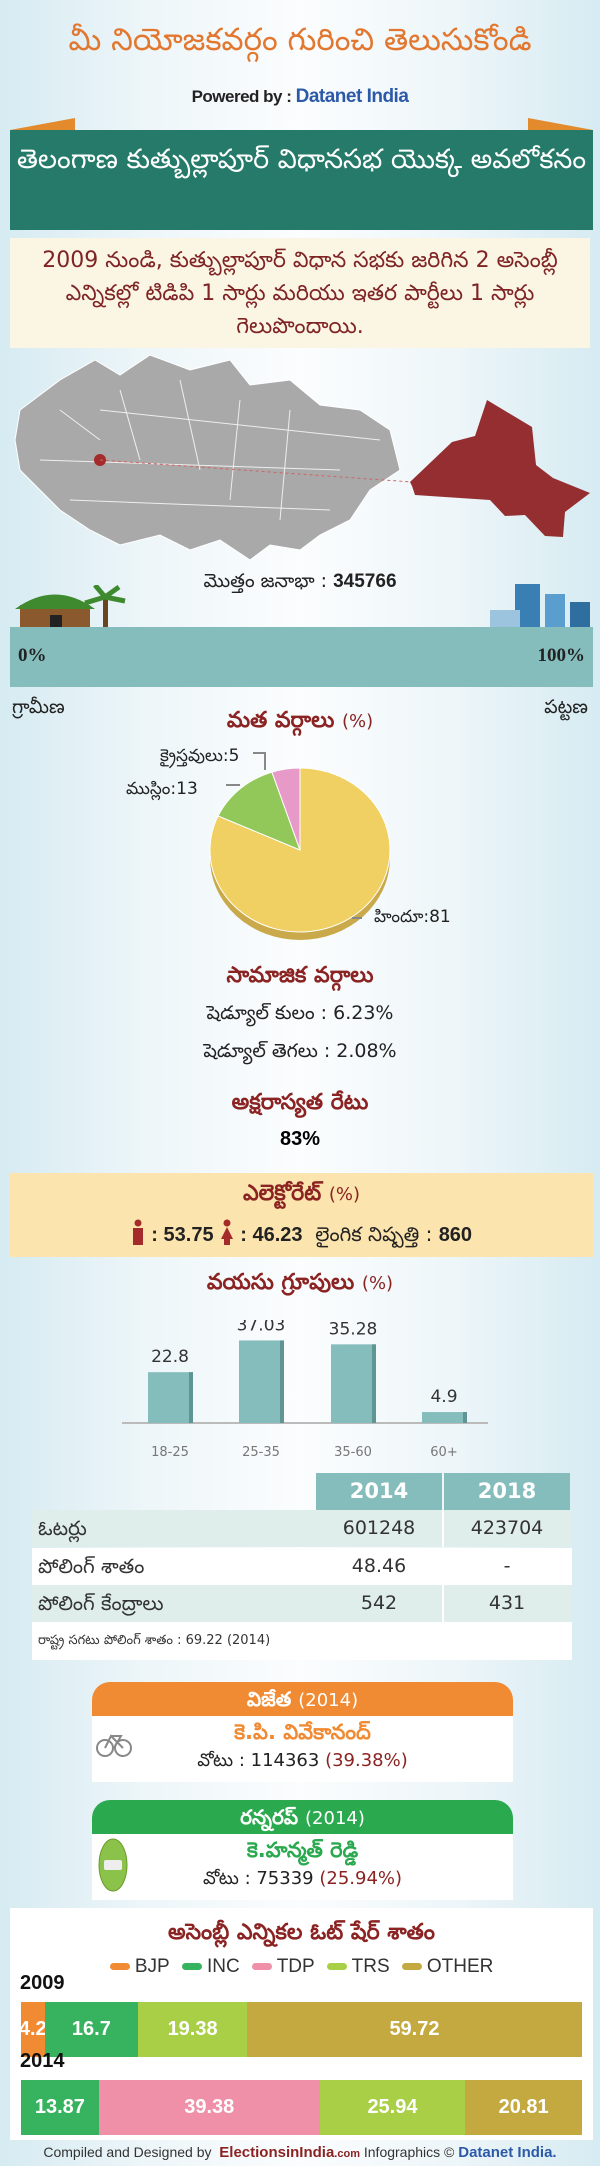 The width and height of the screenshot is (600, 2166). Describe the element at coordinates (209, 2107) in the screenshot. I see `segment-tdp-2014: 39.38` at that location.